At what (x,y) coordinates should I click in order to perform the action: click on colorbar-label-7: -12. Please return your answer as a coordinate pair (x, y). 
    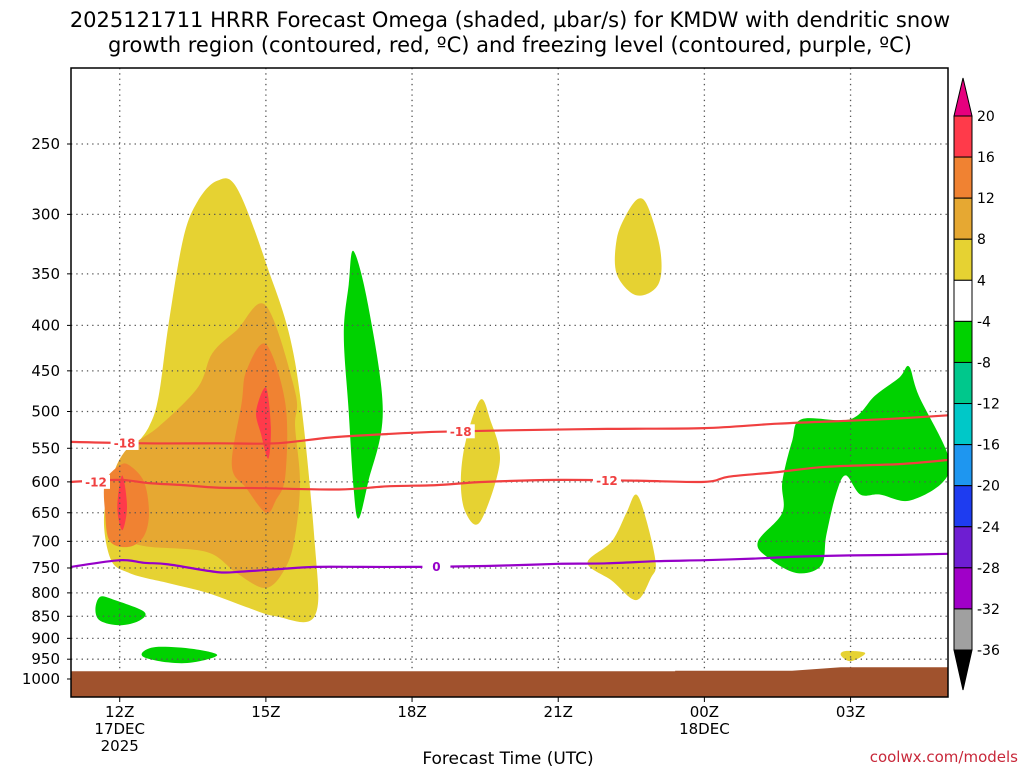
    Looking at the image, I should click on (988, 405).